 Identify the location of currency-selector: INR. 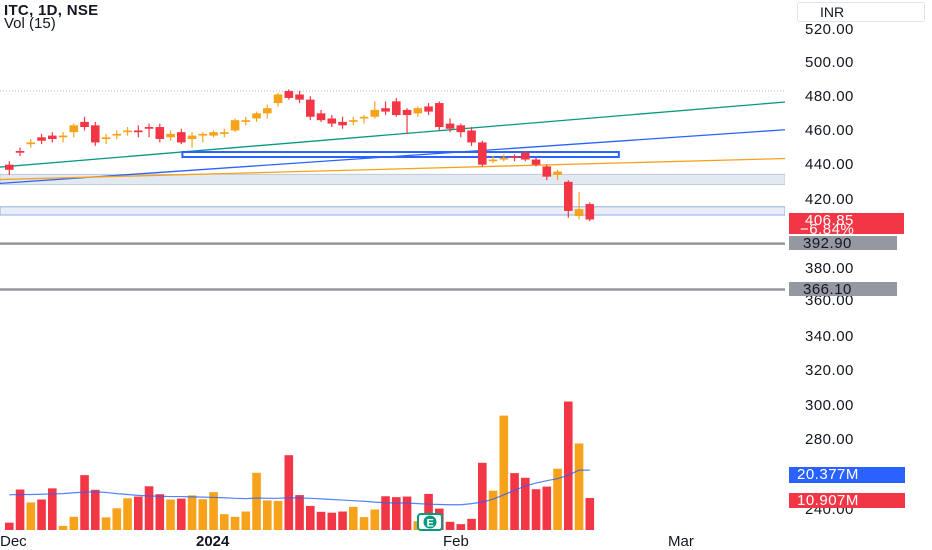
(861, 12).